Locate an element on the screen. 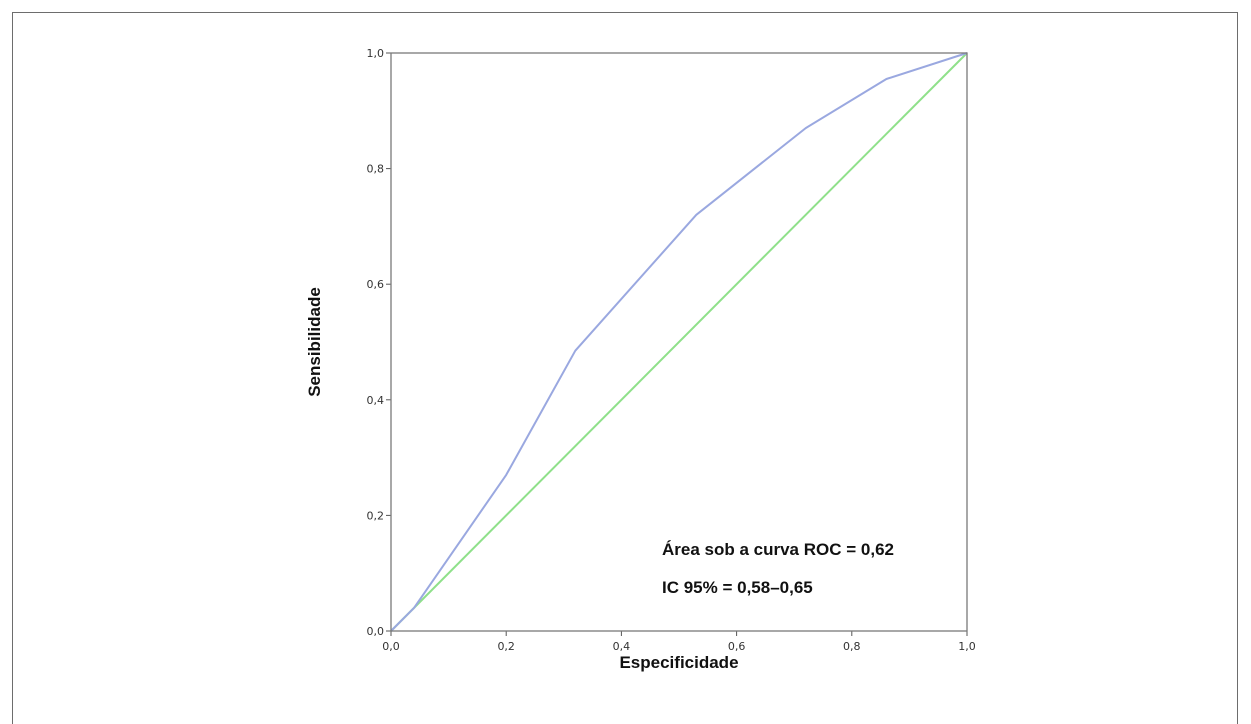  ci-annotation: IC 95% = 0,58–0,65 is located at coordinates (737, 587).